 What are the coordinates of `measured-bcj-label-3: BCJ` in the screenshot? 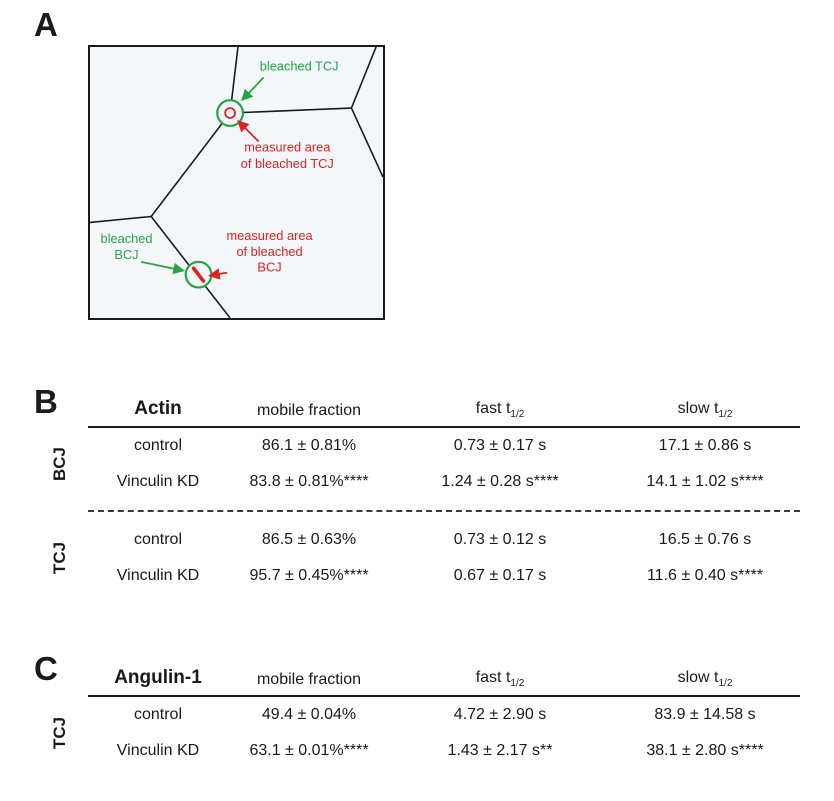 It's located at (269, 267).